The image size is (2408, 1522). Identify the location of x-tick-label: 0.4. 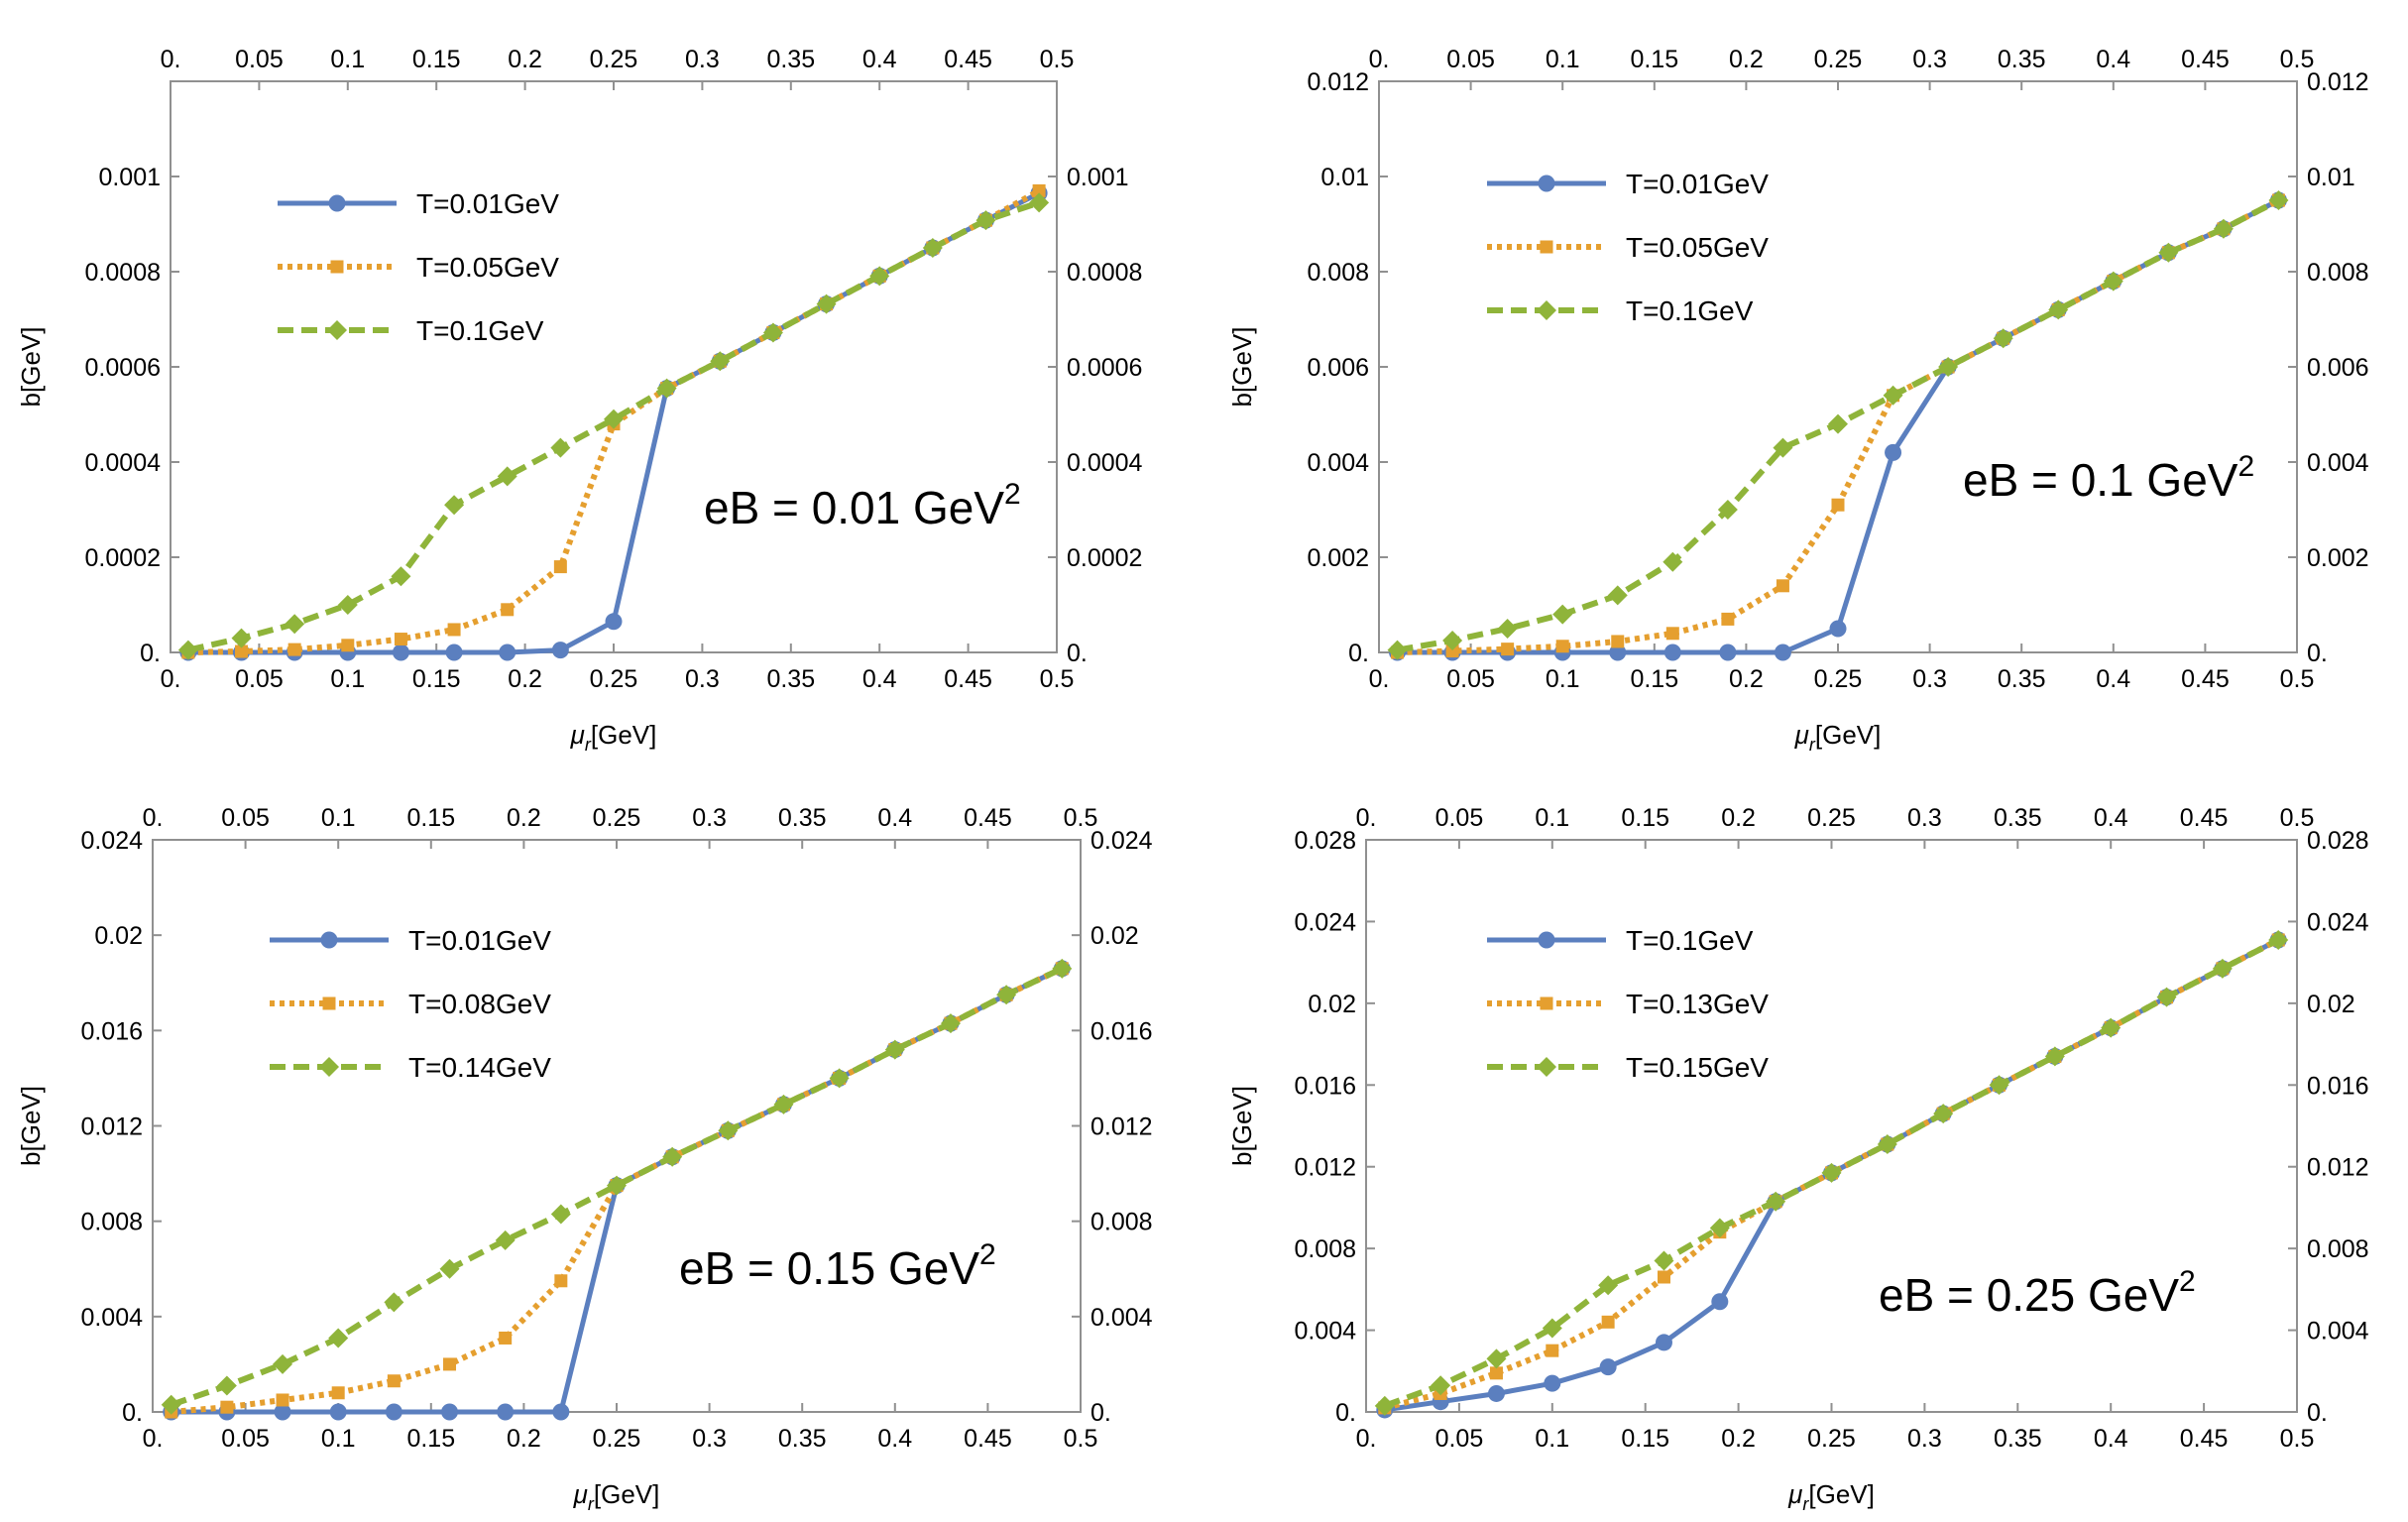
(894, 1439).